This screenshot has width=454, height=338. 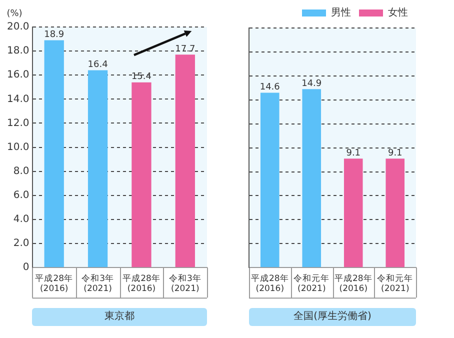 What do you see at coordinates (341, 12) in the screenshot?
I see `legend-label: 男性` at bounding box center [341, 12].